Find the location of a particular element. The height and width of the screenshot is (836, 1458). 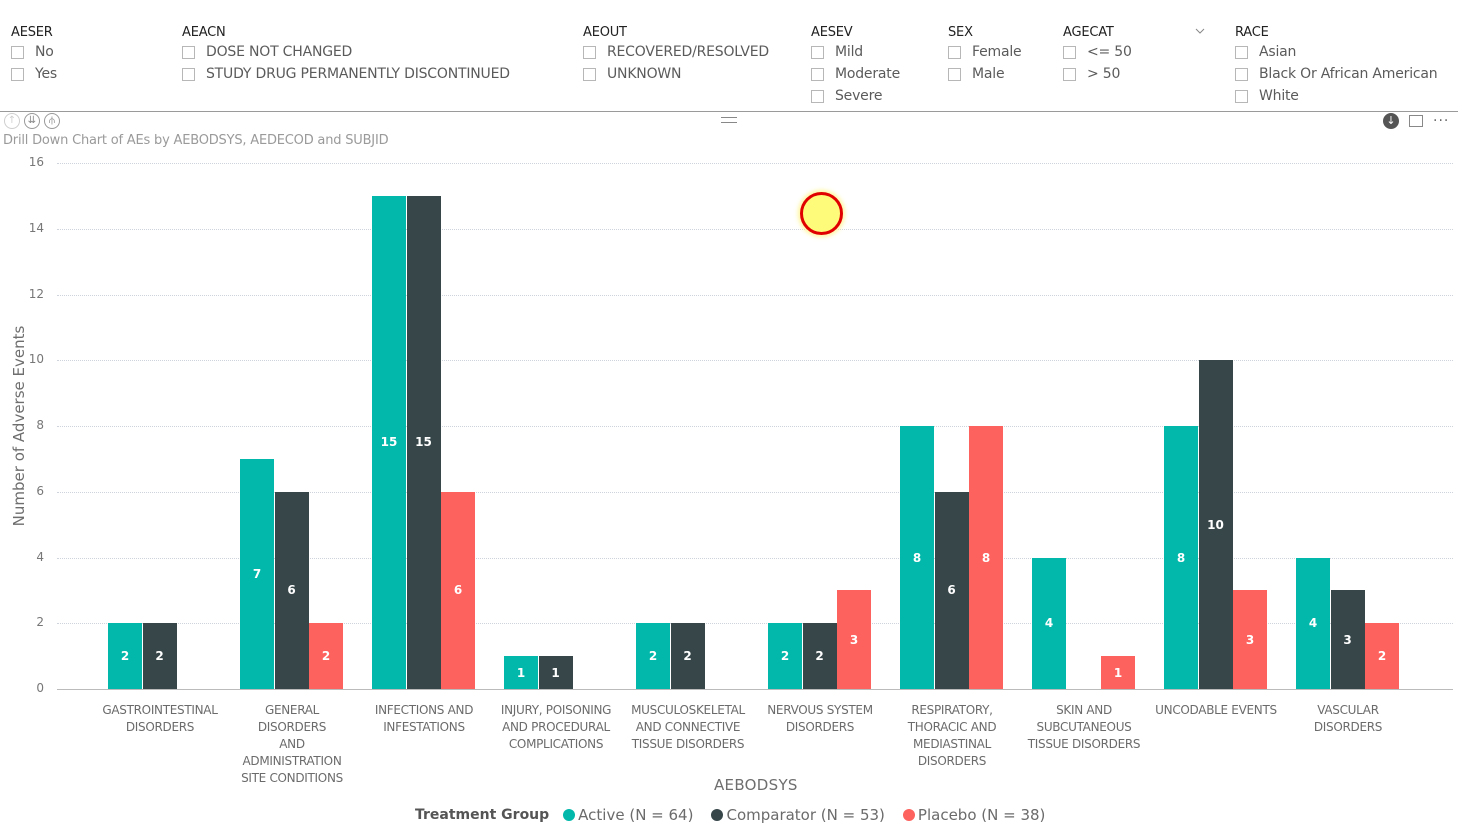

bar-placebo: 8 is located at coordinates (986, 557).